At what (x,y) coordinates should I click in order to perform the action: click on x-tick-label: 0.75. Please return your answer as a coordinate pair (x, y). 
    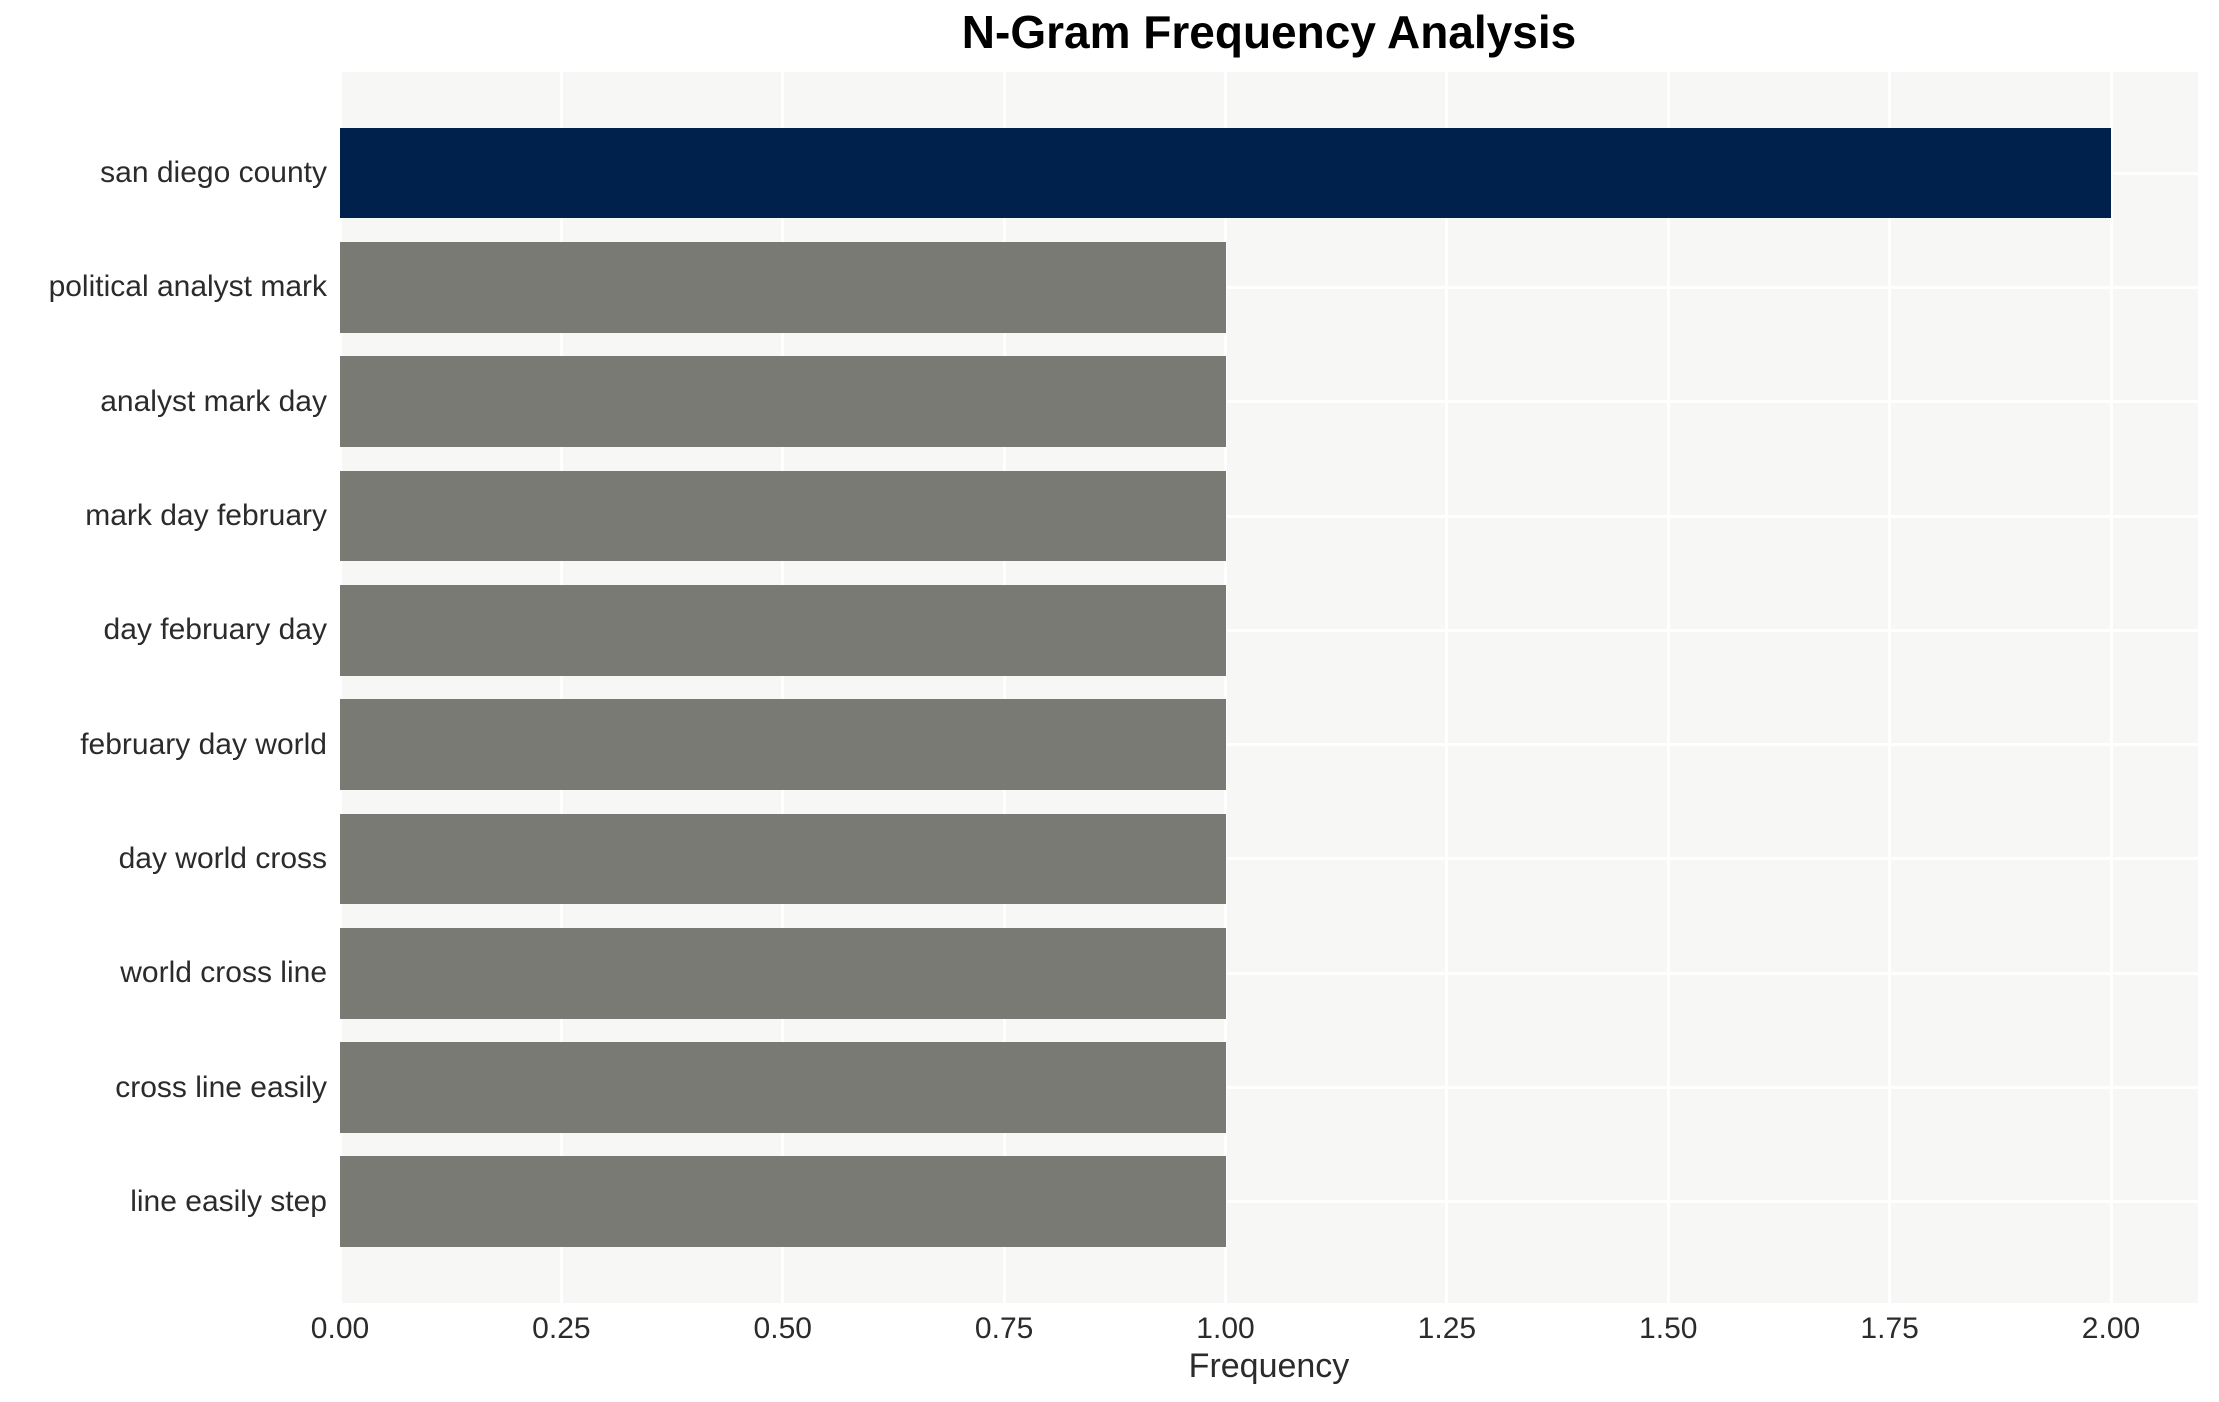
    Looking at the image, I should click on (1004, 1328).